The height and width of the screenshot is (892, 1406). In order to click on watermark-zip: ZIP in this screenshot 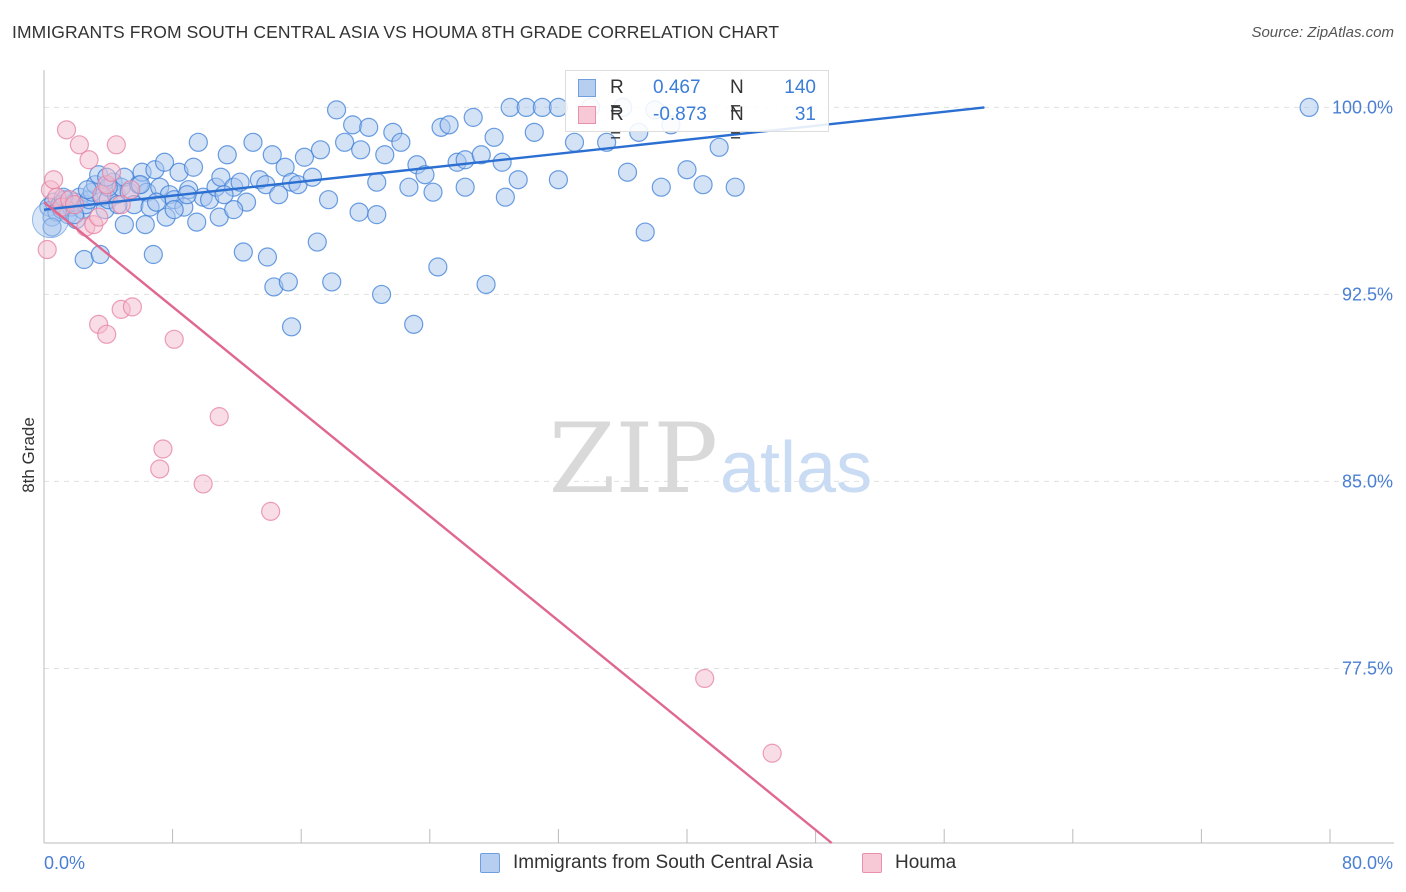, I will do `click(633, 459)`.